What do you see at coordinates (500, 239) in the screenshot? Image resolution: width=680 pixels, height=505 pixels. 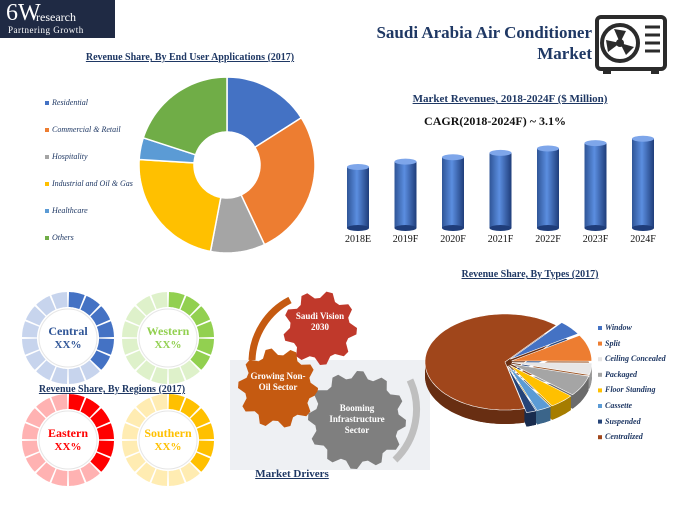 I see `x-tick-label: 2021F` at bounding box center [500, 239].